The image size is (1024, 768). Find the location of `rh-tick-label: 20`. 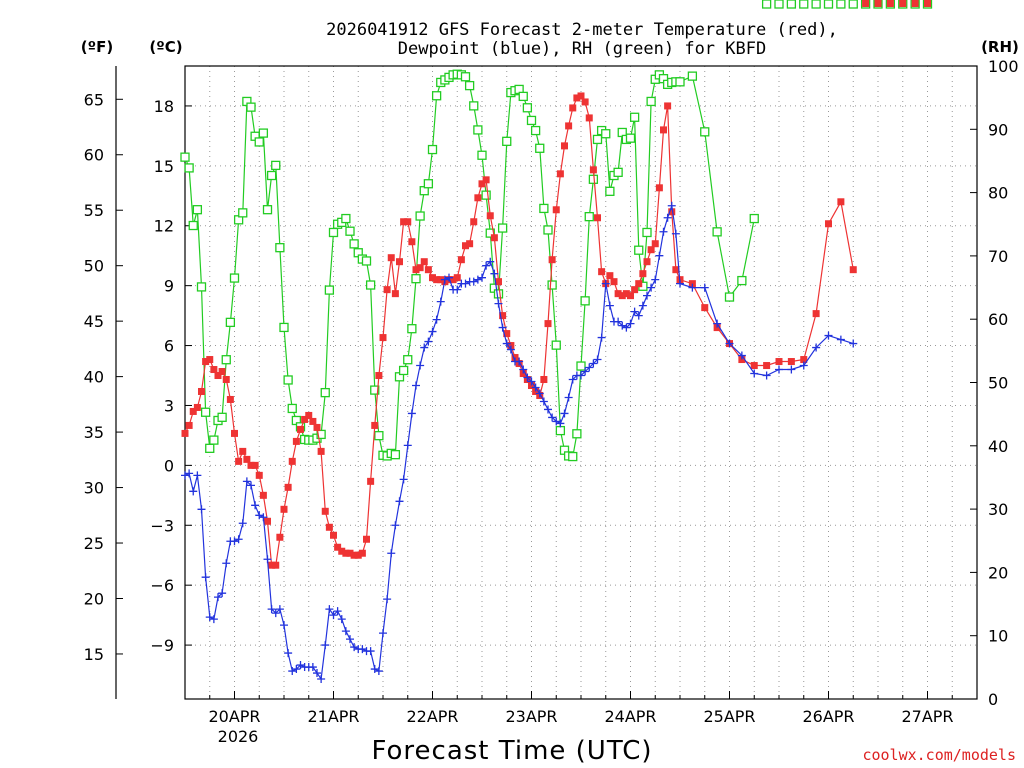

rh-tick-label: 20 is located at coordinates (998, 572).